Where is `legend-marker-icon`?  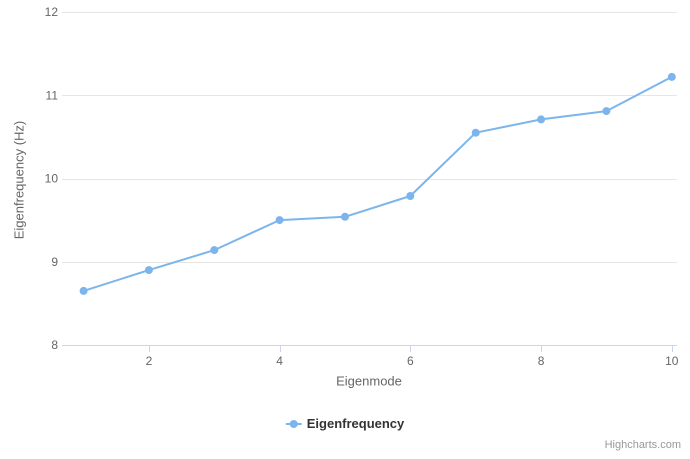
legend-marker-icon is located at coordinates (293, 423).